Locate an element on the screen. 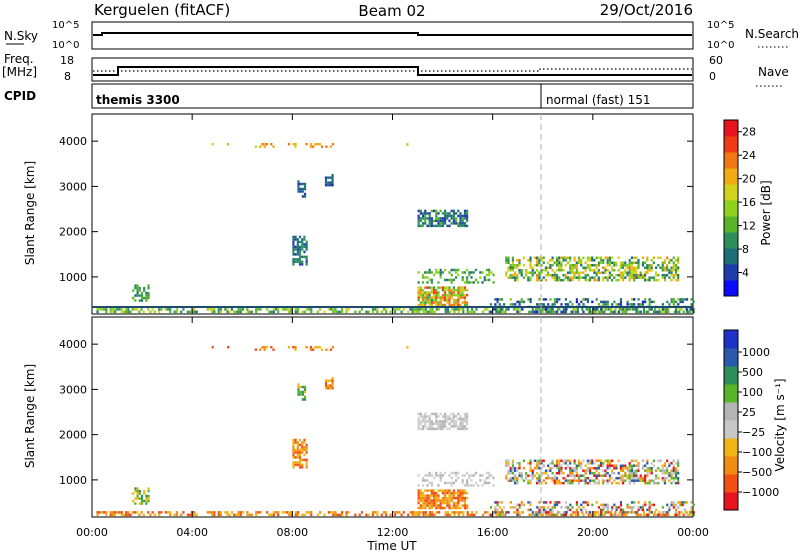  colorbar-tick-label: 25 is located at coordinates (749, 412).